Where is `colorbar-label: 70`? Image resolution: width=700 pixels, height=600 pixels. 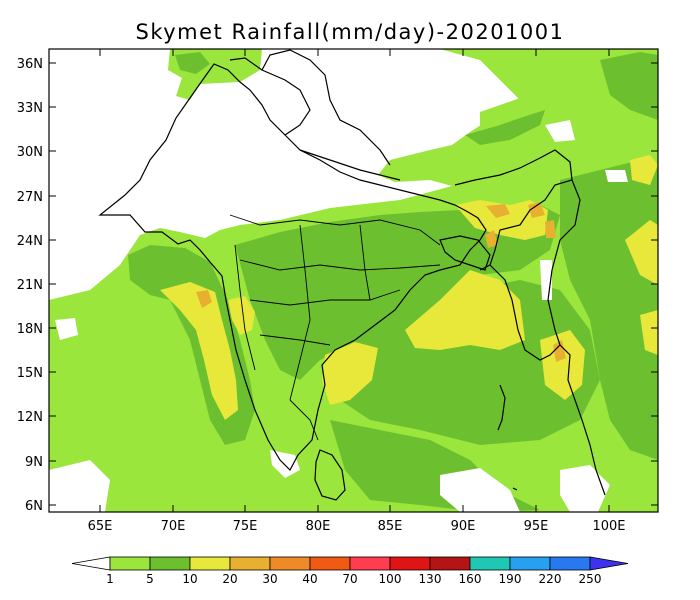
colorbar-label: 70 is located at coordinates (349, 579).